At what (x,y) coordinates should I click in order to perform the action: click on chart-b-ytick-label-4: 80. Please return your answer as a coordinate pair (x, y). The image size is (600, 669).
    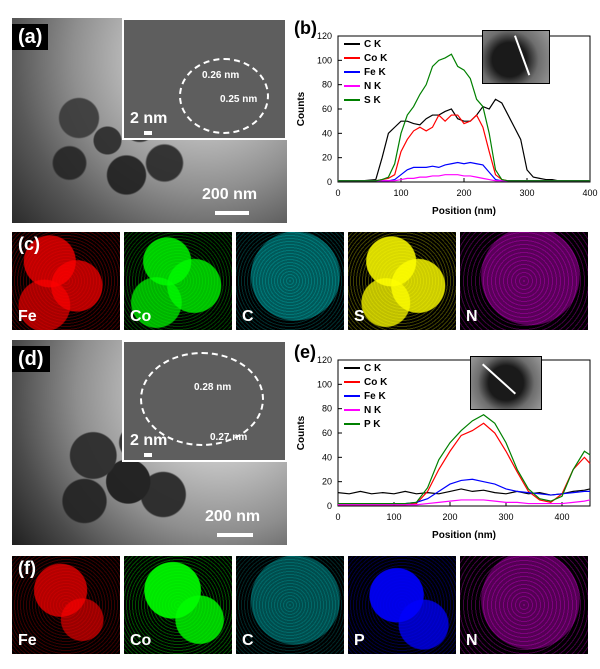
    Looking at the image, I should click on (327, 85).